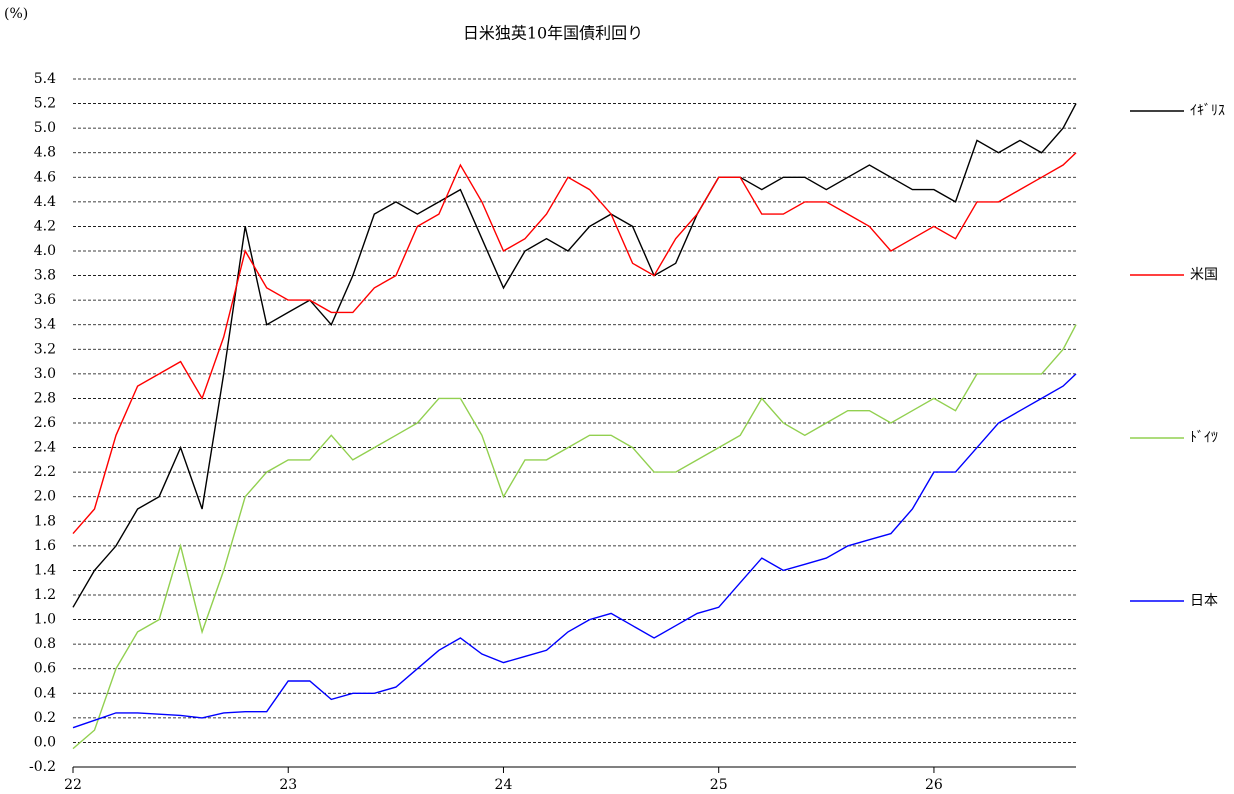 This screenshot has height=794, width=1234. I want to click on y-tick-label: 1.0, so click(45, 620).